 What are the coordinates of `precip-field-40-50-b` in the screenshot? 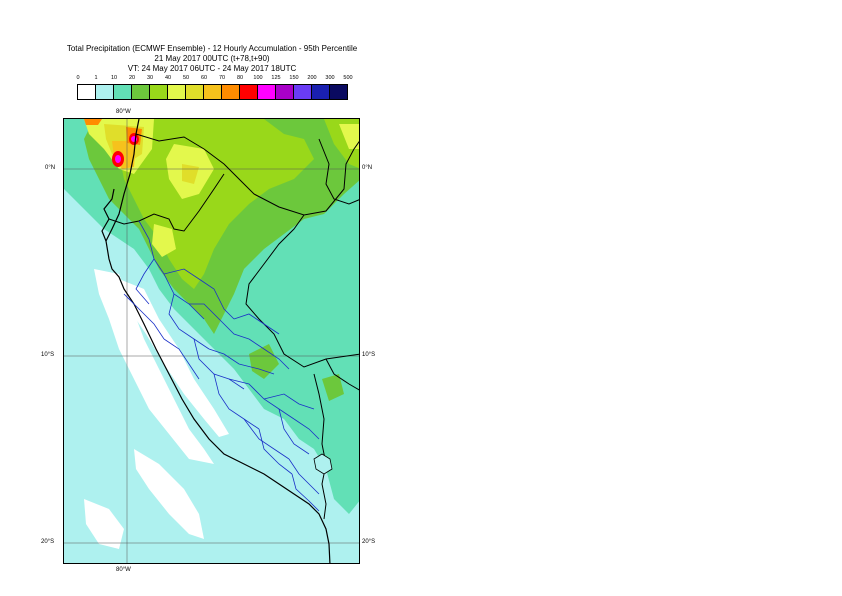 It's located at (164, 240).